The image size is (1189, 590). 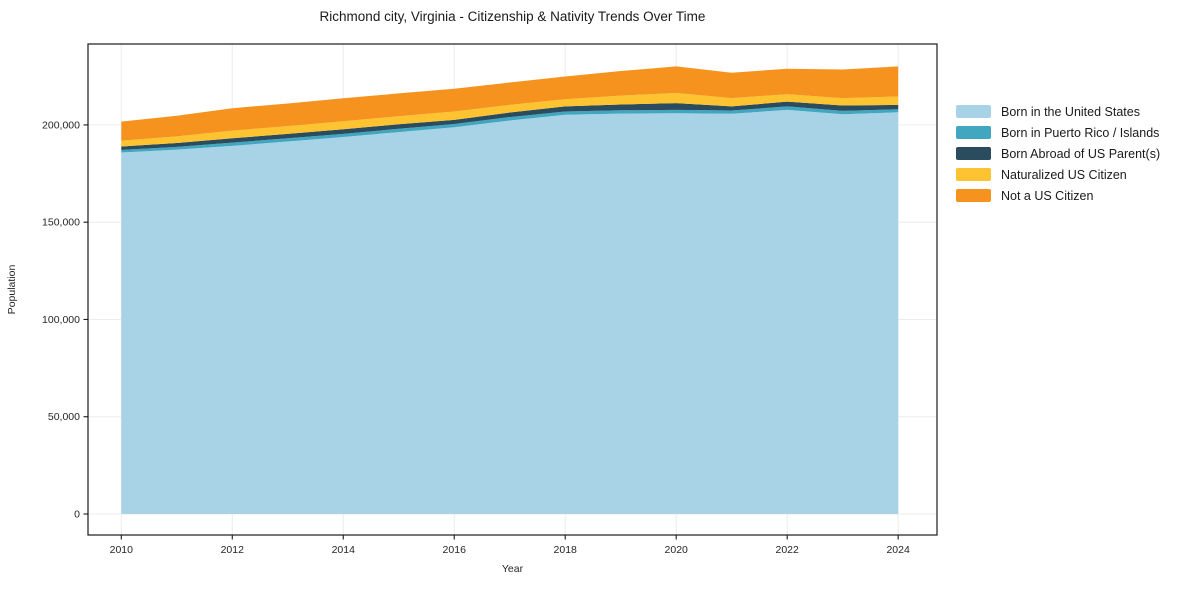 I want to click on legend-item-born-in-the-united-states: Born in the United States, so click(x=1058, y=111).